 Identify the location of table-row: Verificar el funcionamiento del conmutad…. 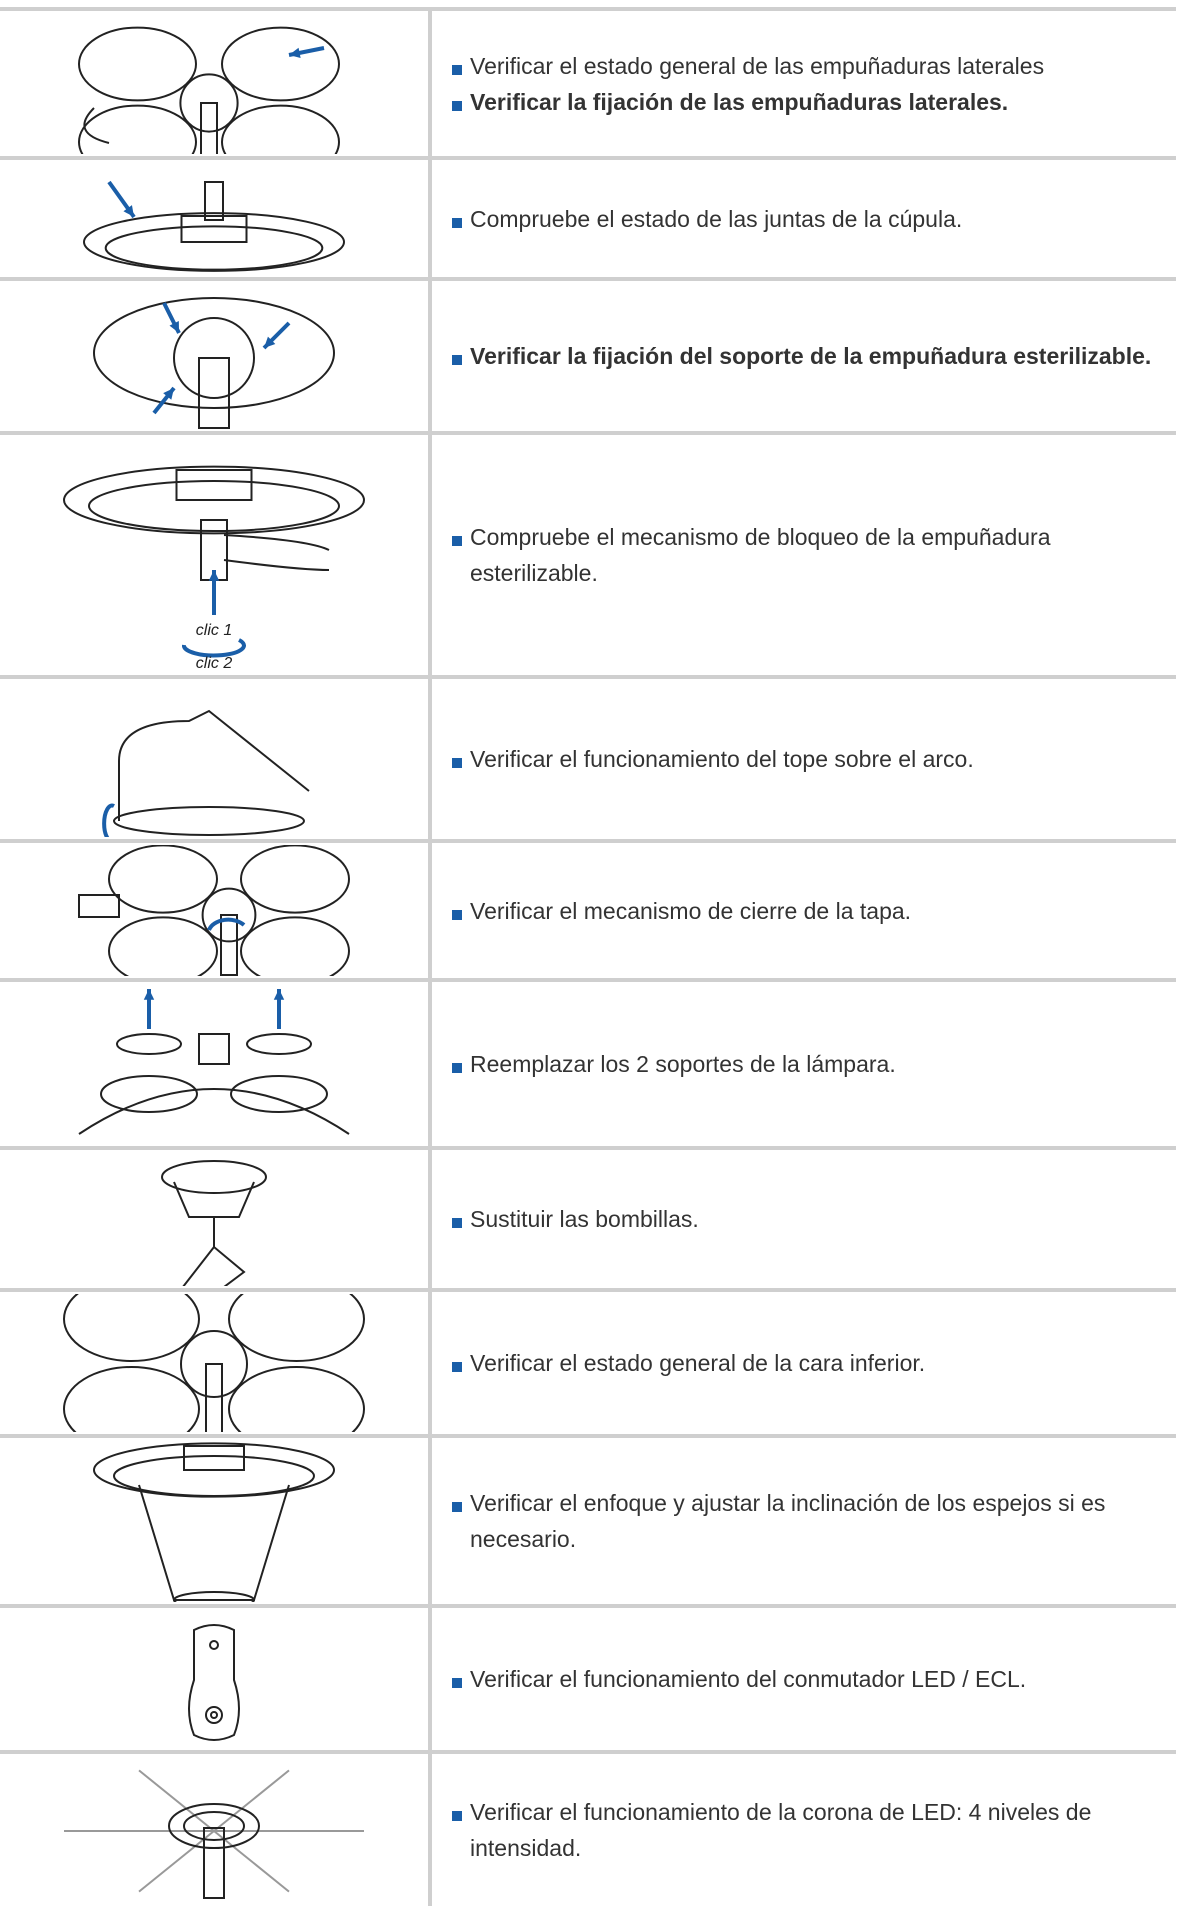
(588, 1677).